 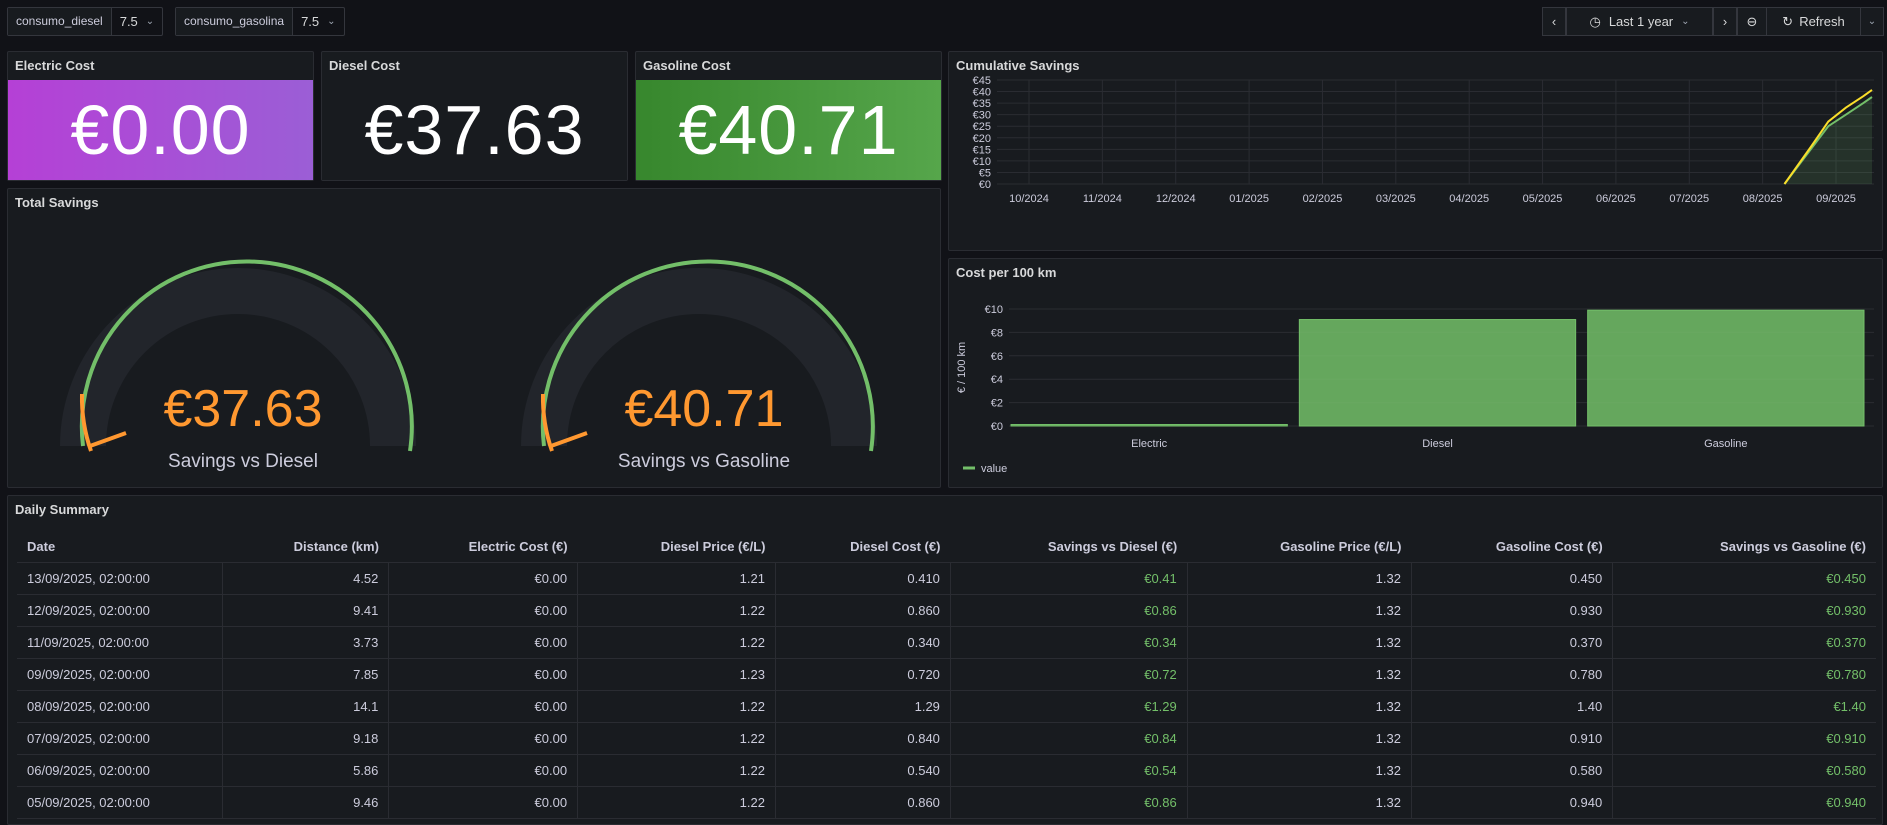 I want to click on table-cell: 0.540, so click(x=863, y=770).